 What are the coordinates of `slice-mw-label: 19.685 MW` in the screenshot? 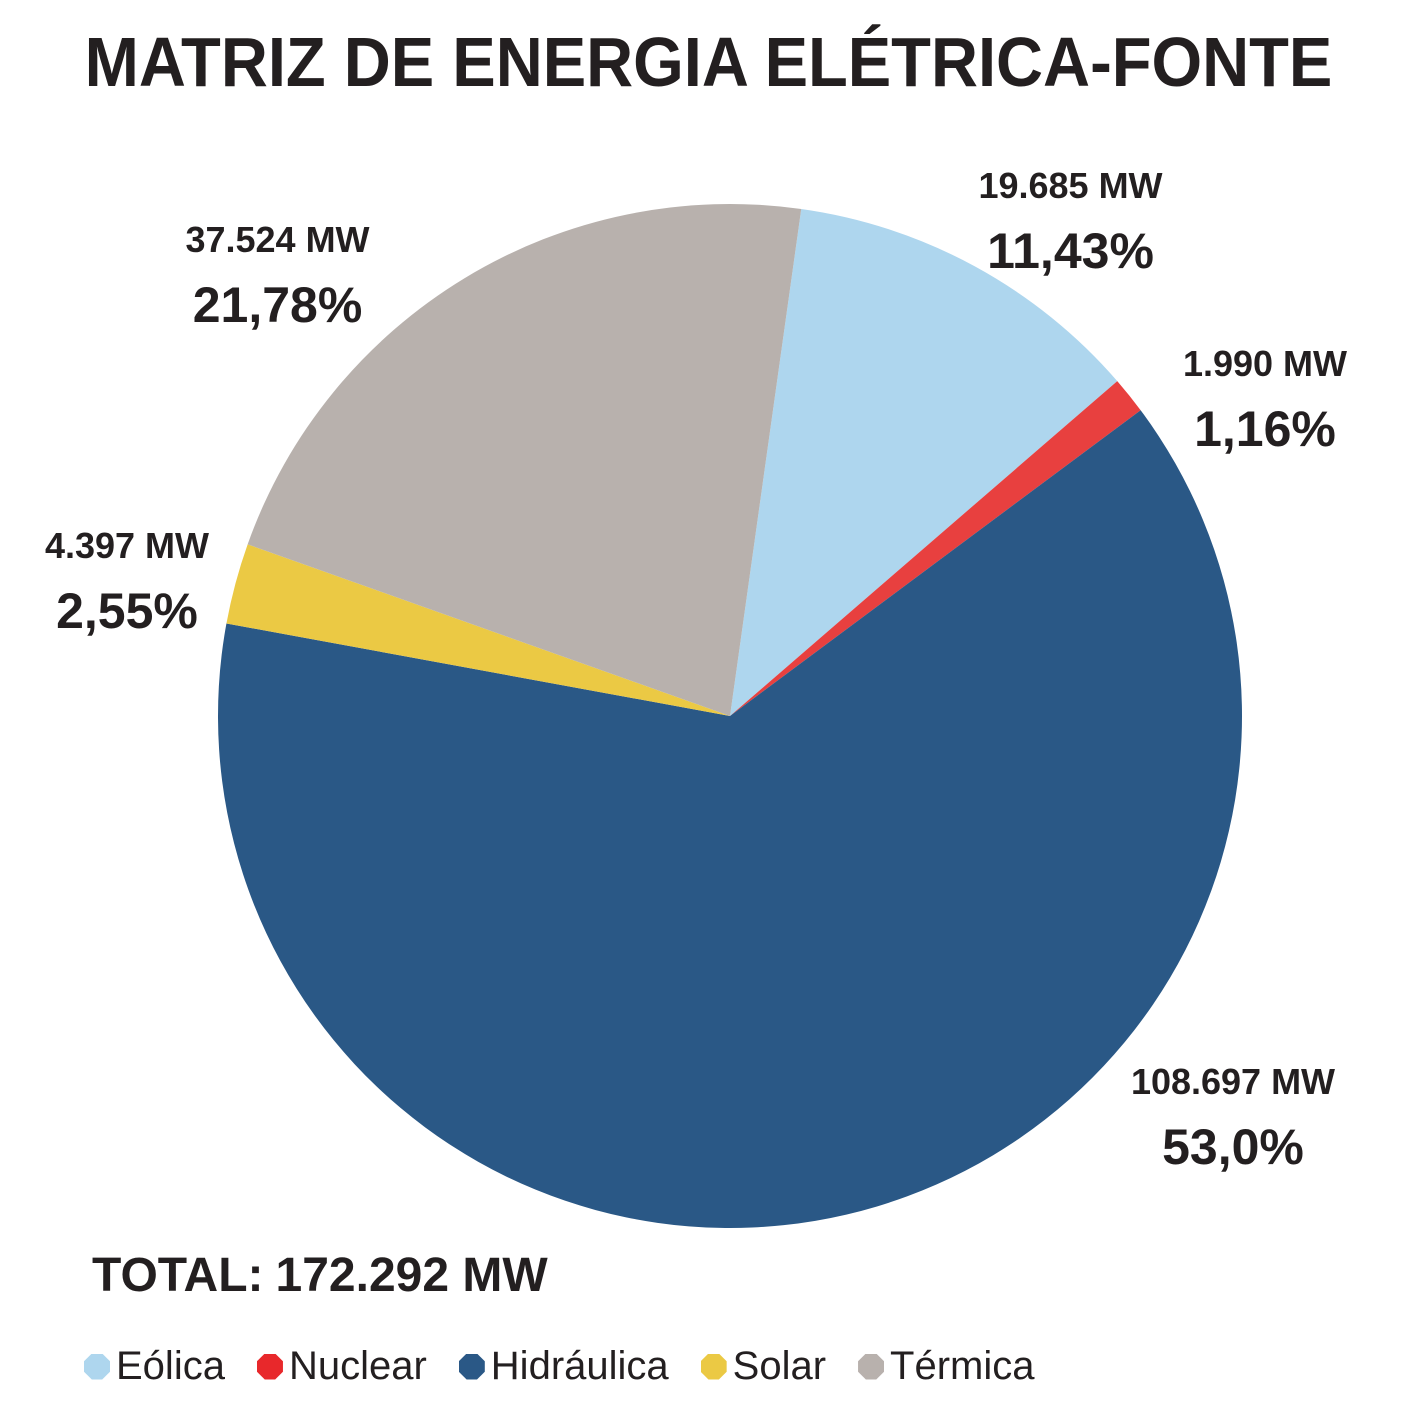 It's located at (1070, 185).